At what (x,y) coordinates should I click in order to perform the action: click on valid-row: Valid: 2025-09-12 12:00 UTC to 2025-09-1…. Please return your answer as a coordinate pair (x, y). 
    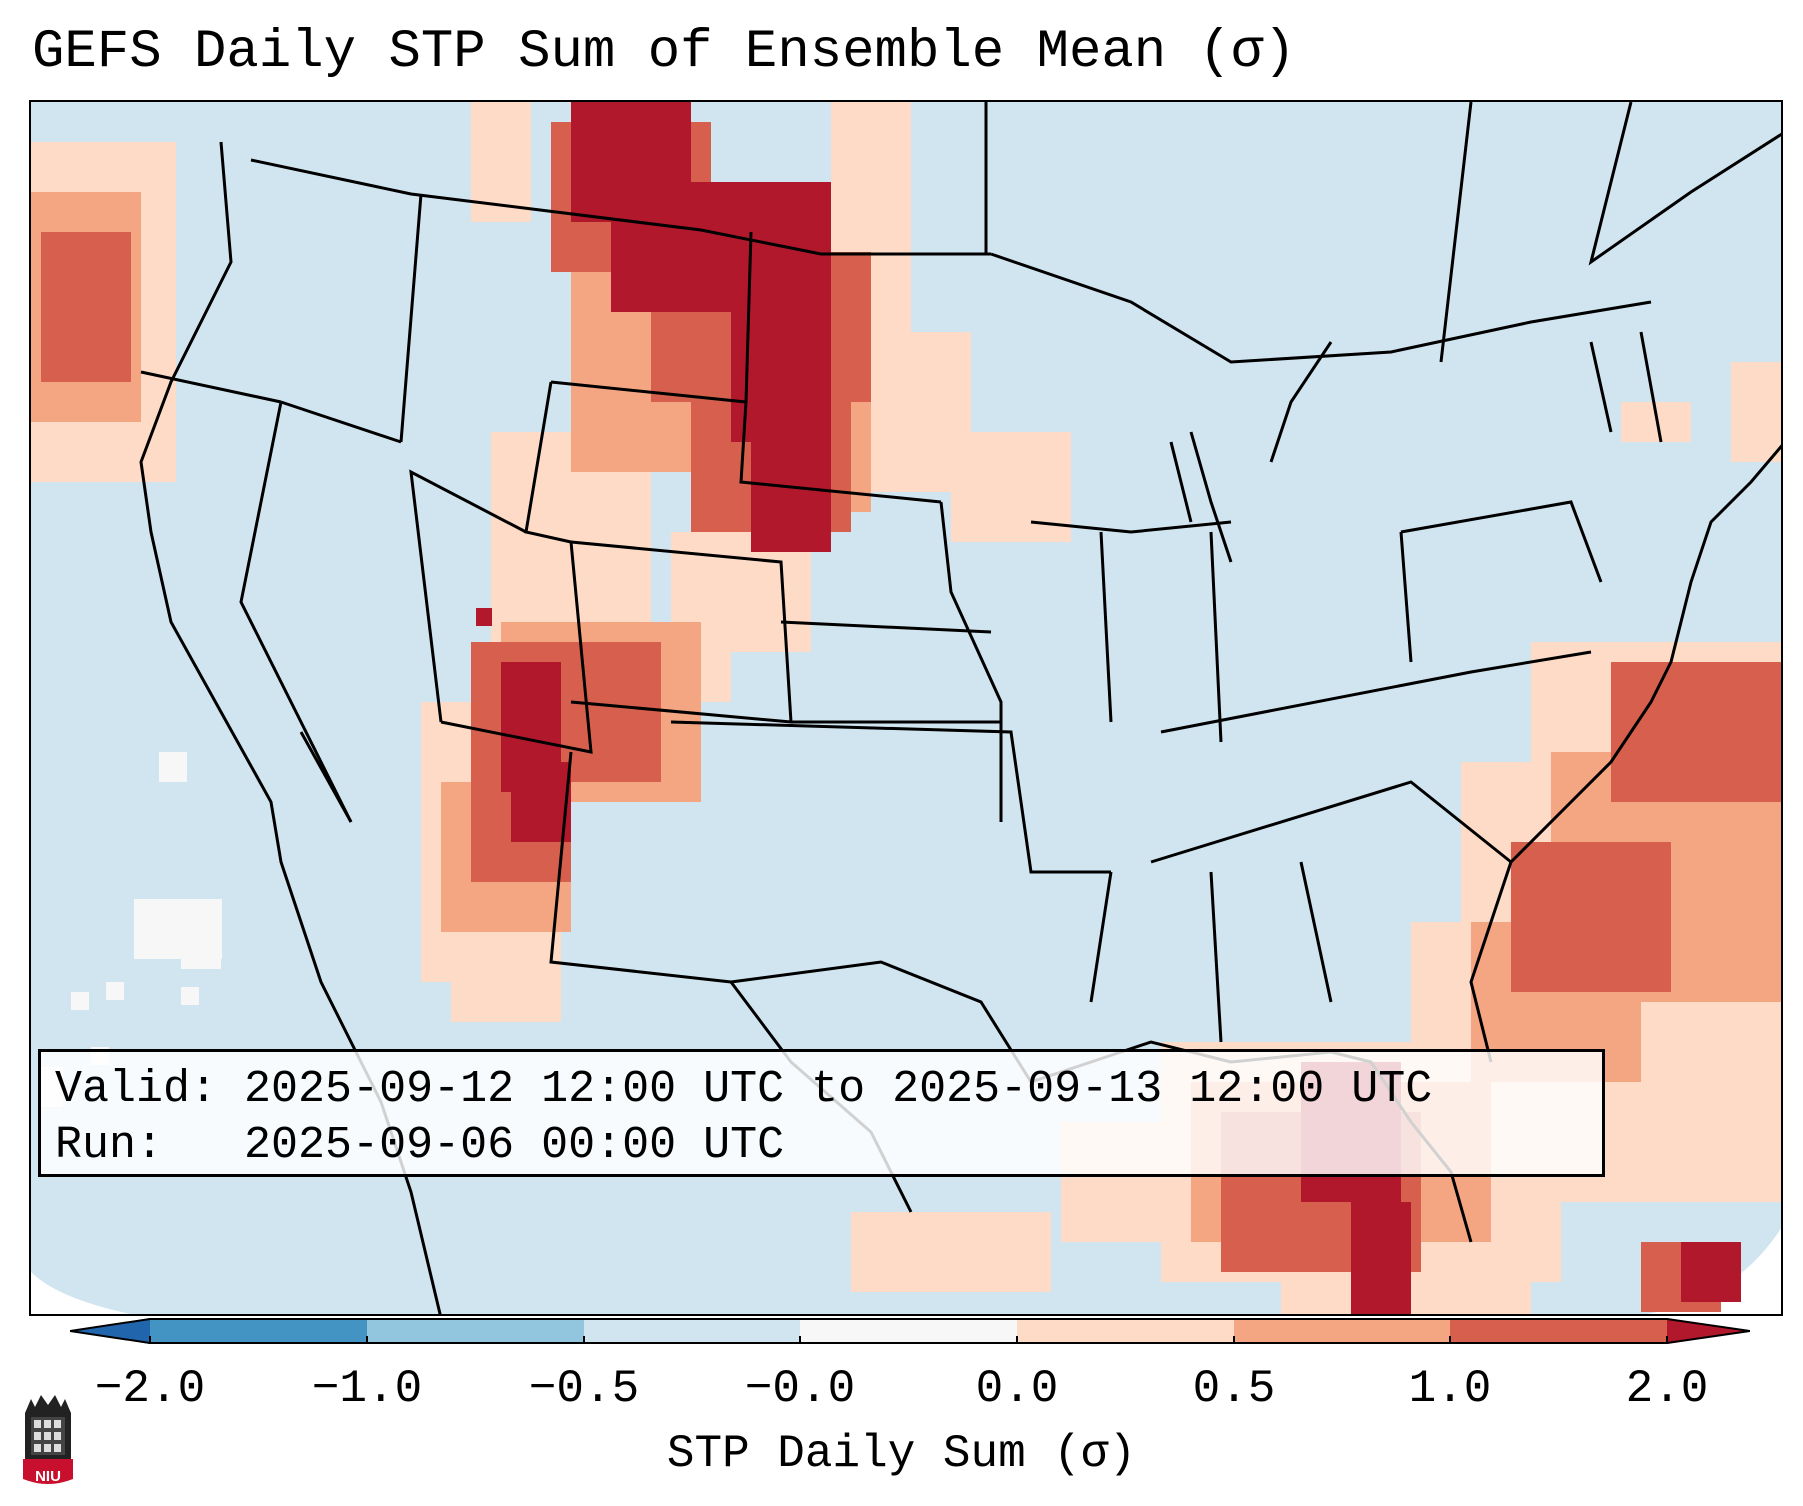
    Looking at the image, I should click on (821, 1090).